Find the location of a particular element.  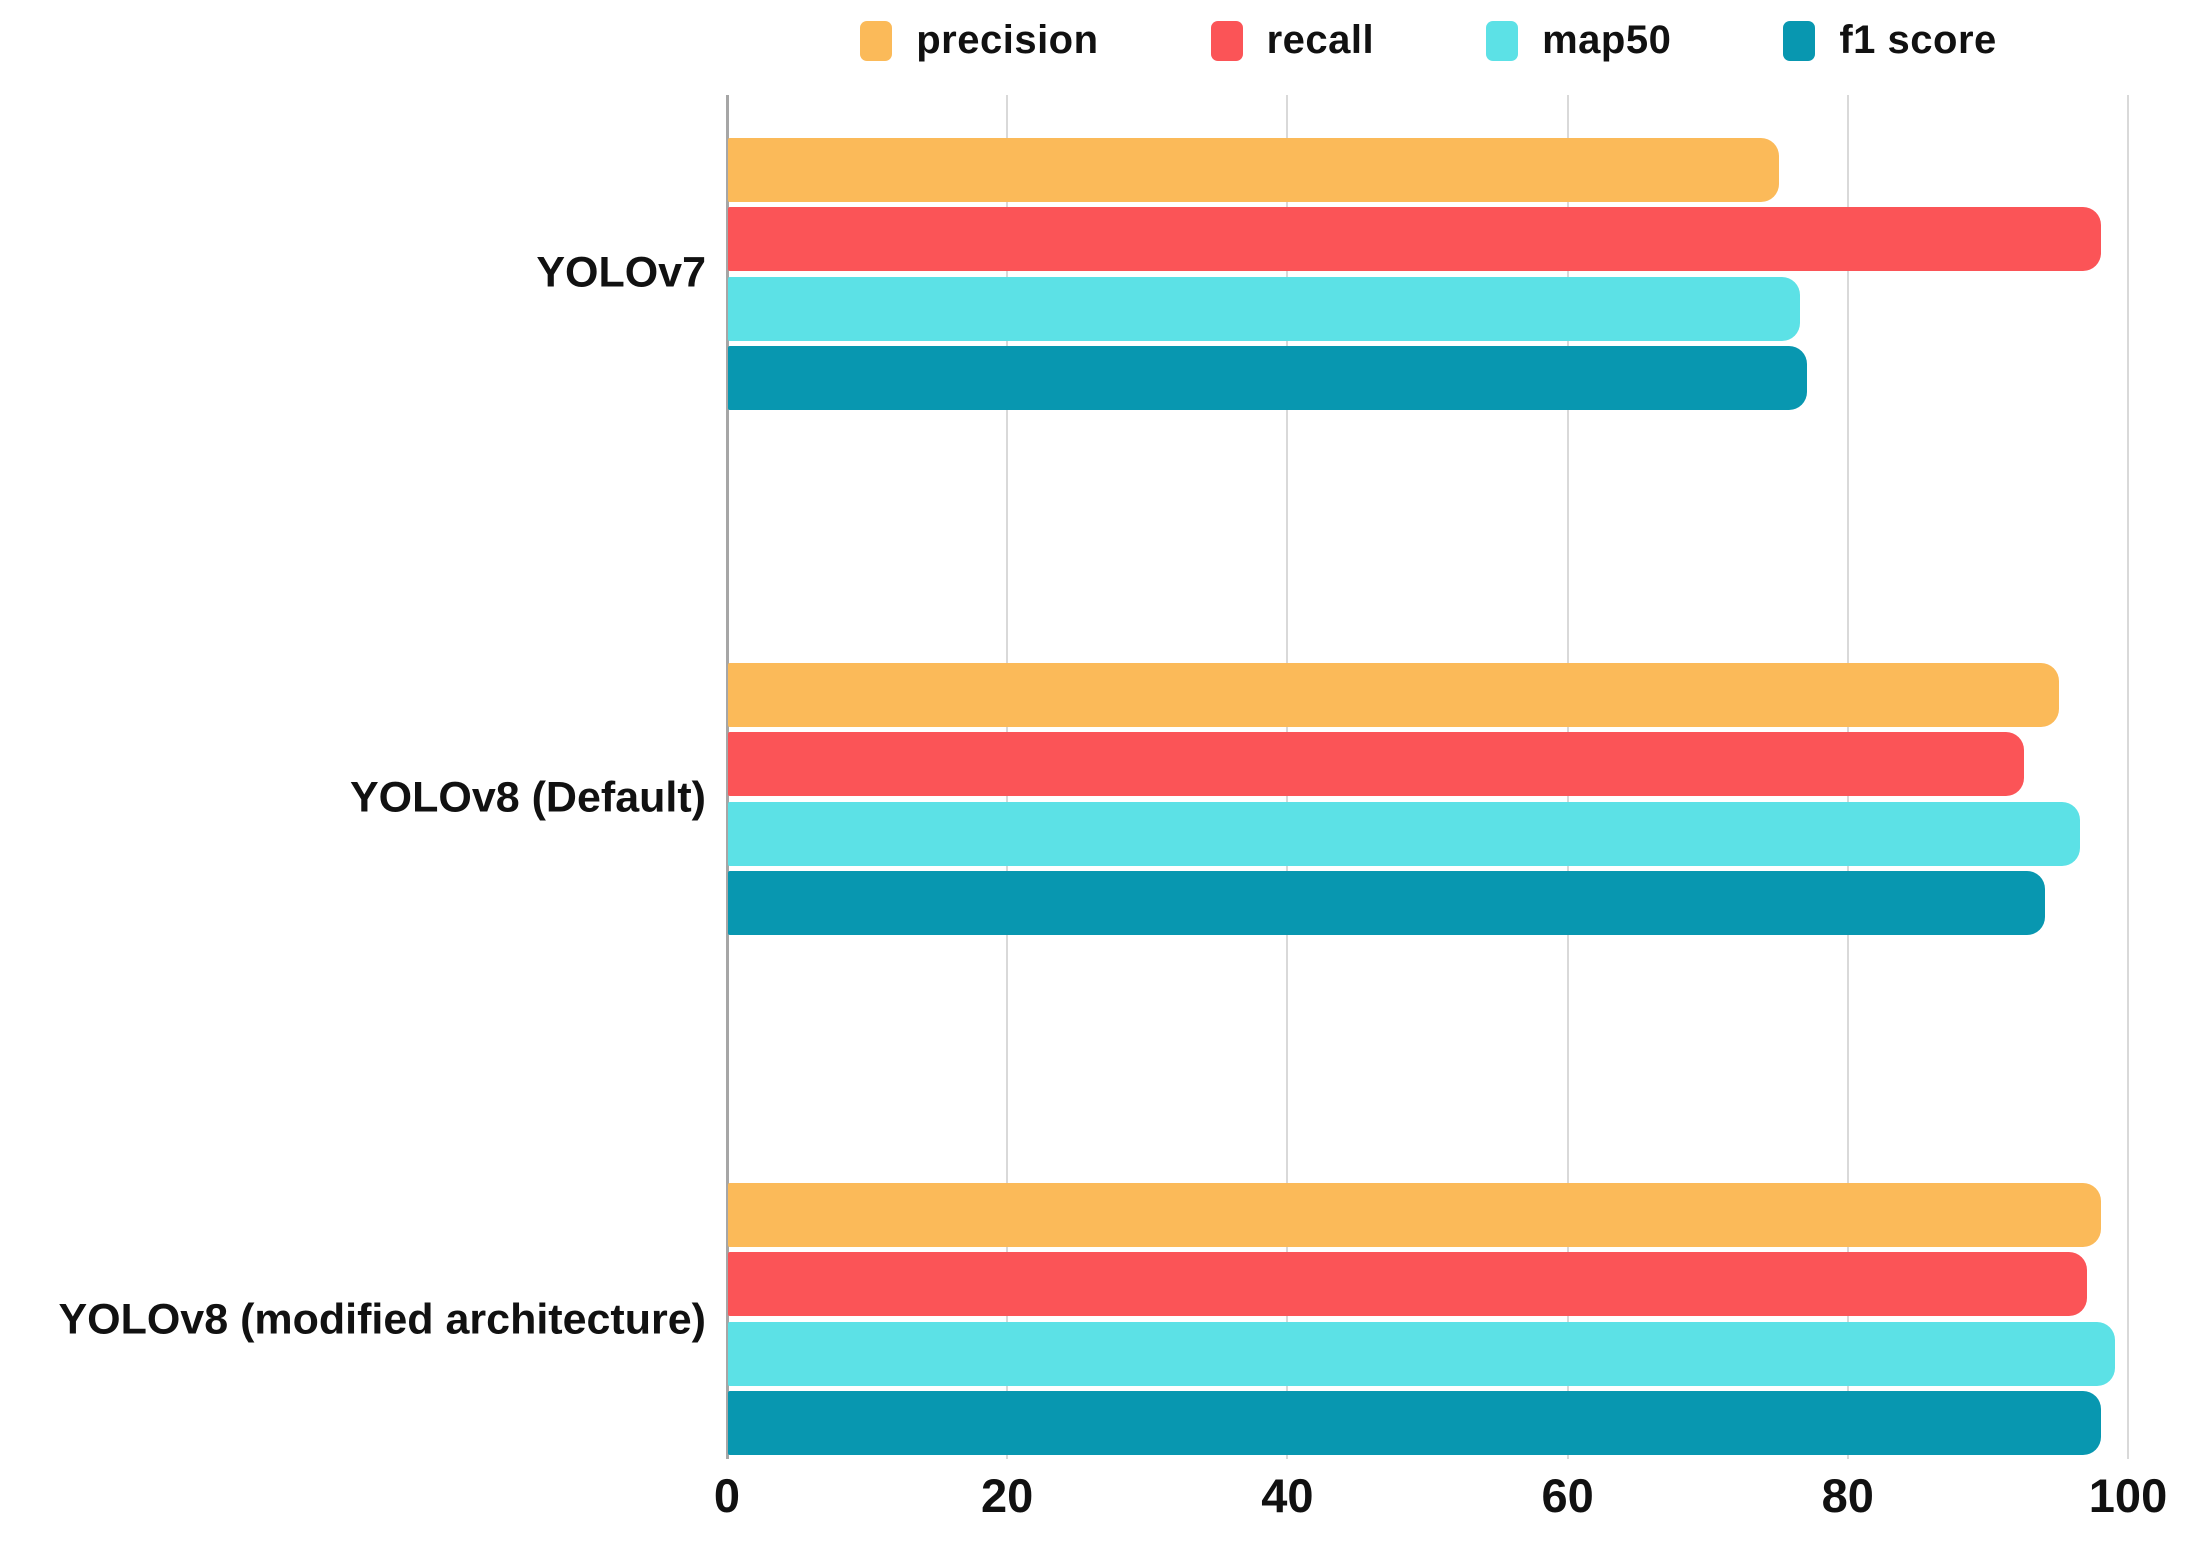

legend-item-recall: recall is located at coordinates (1292, 40).